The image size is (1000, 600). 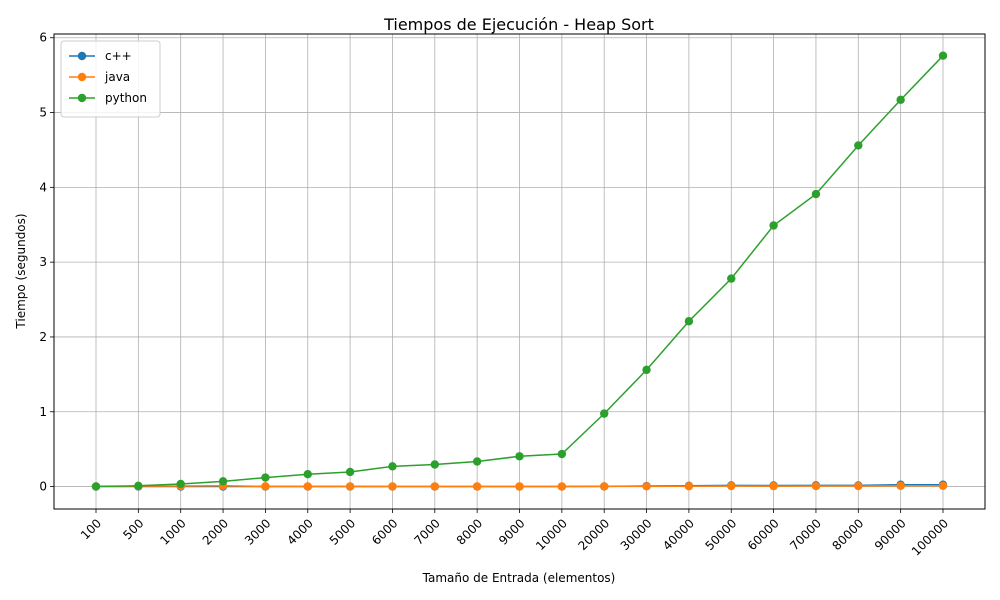 I want to click on y-tick-label: 4, so click(x=43, y=187).